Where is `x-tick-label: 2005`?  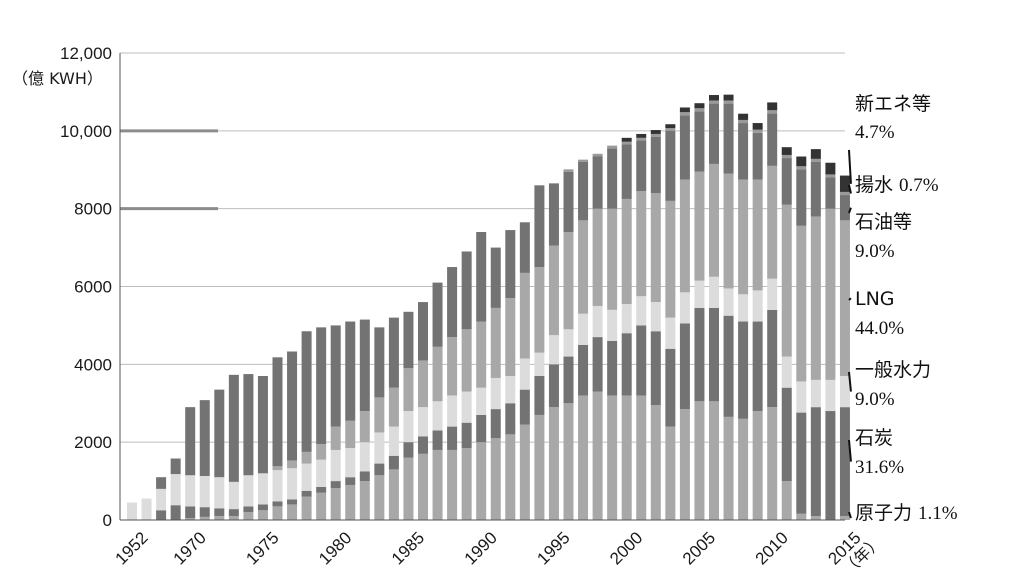
x-tick-label: 2005 is located at coordinates (699, 548).